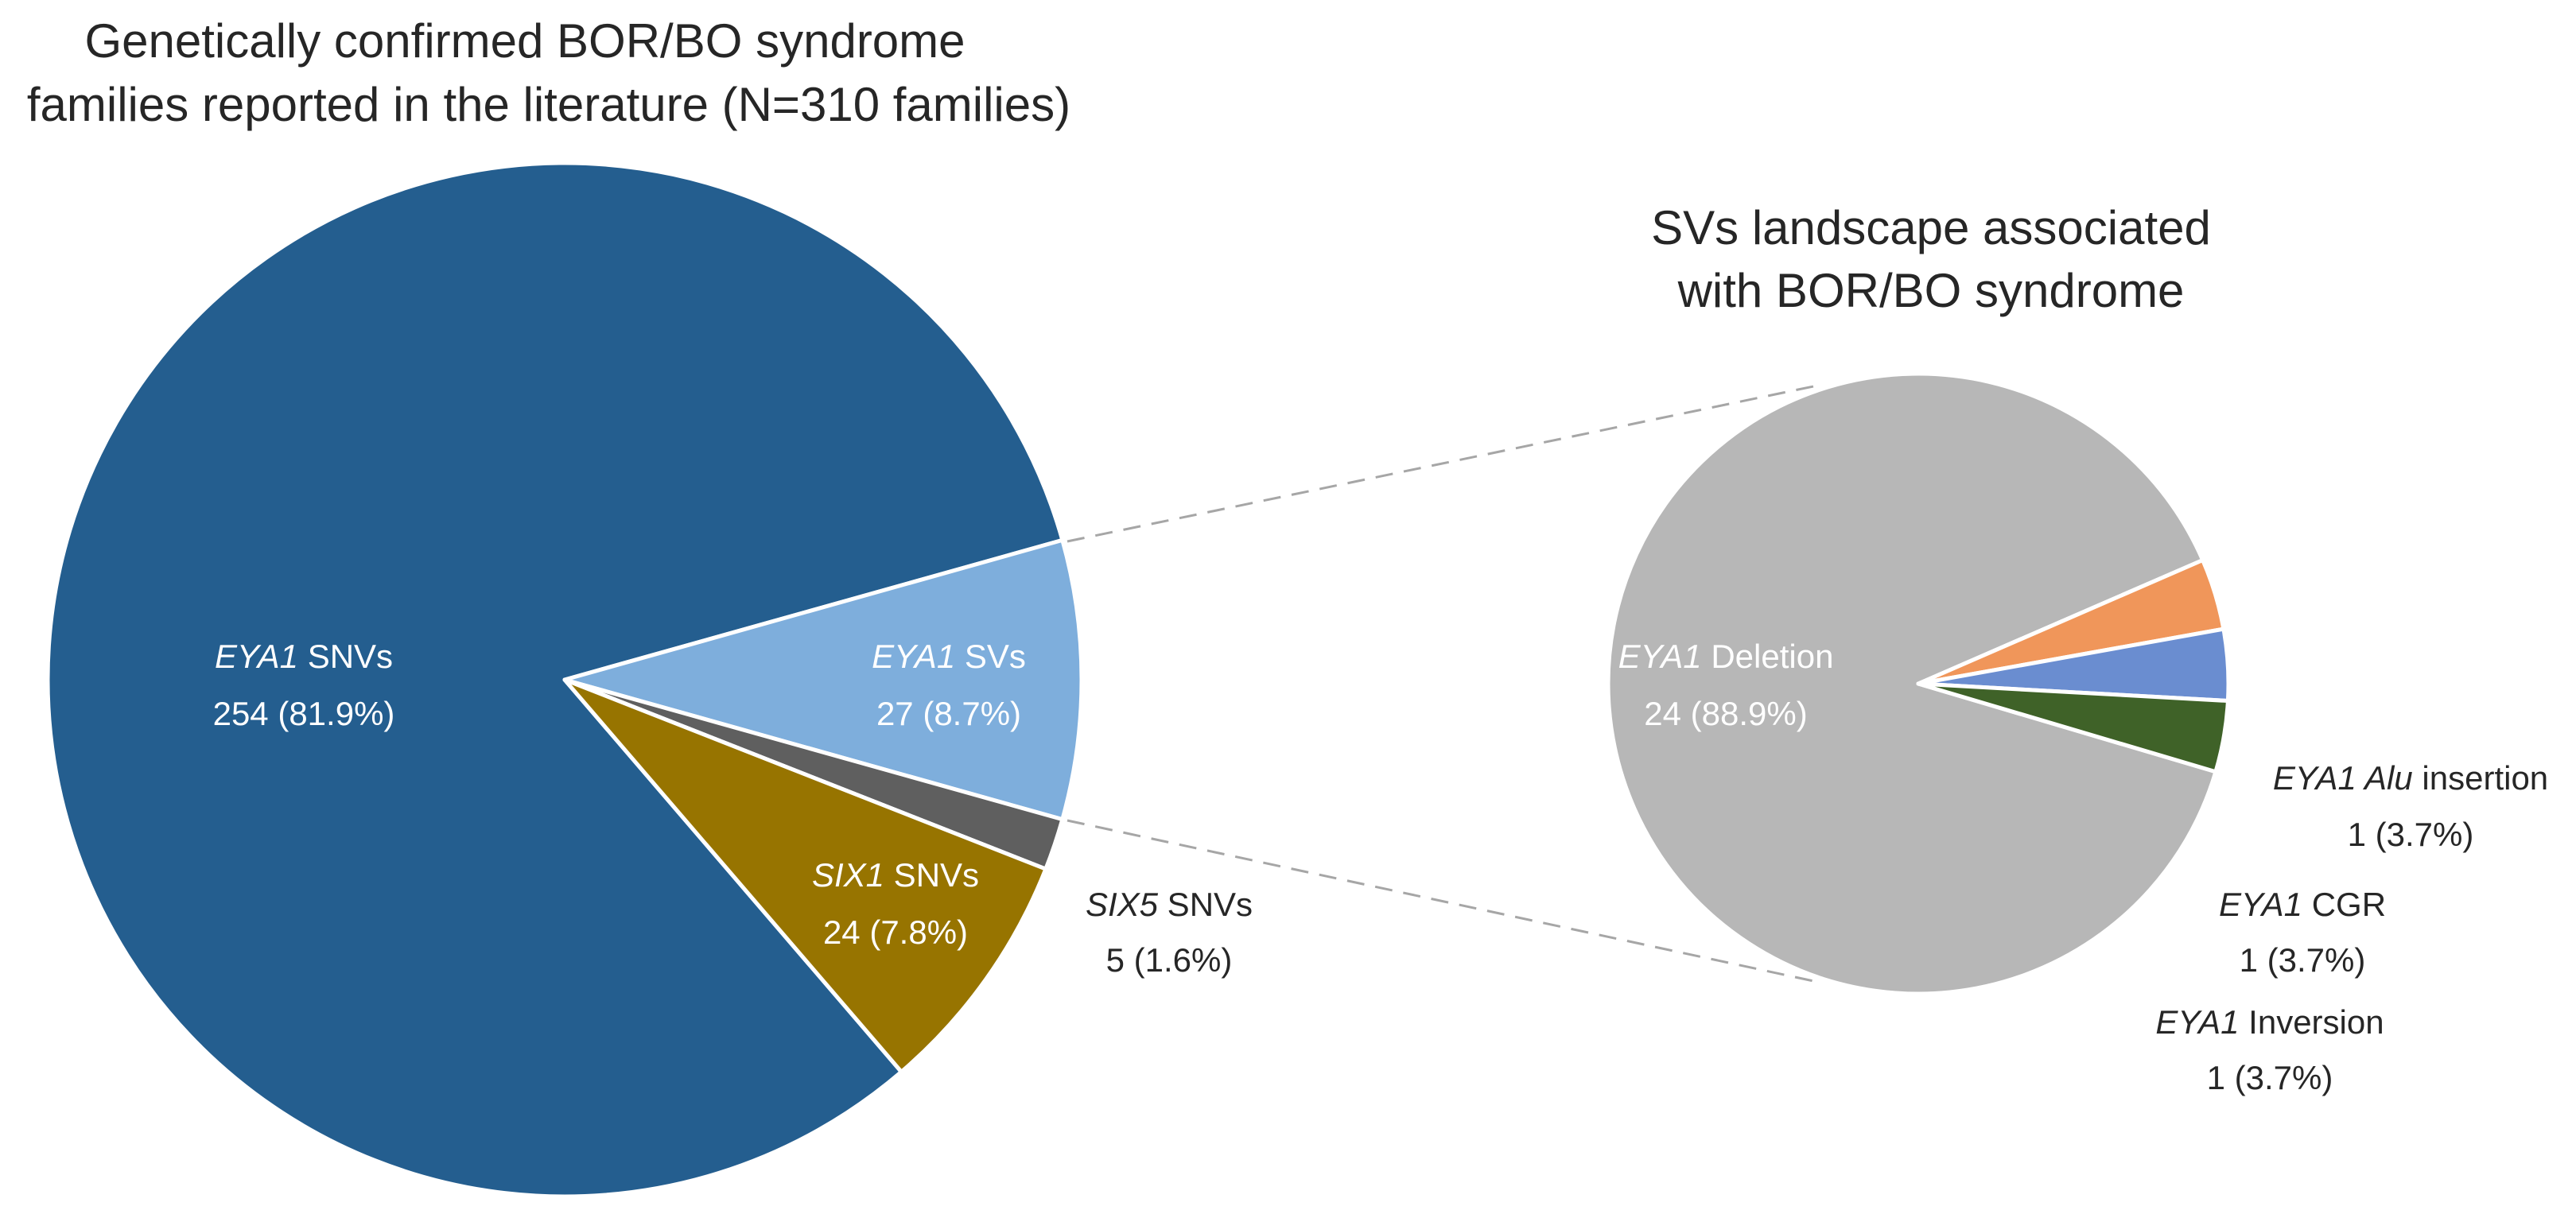 The width and height of the screenshot is (2576, 1214). I want to click on label-eya1-svs-value: 27 (8.7%), so click(948, 713).